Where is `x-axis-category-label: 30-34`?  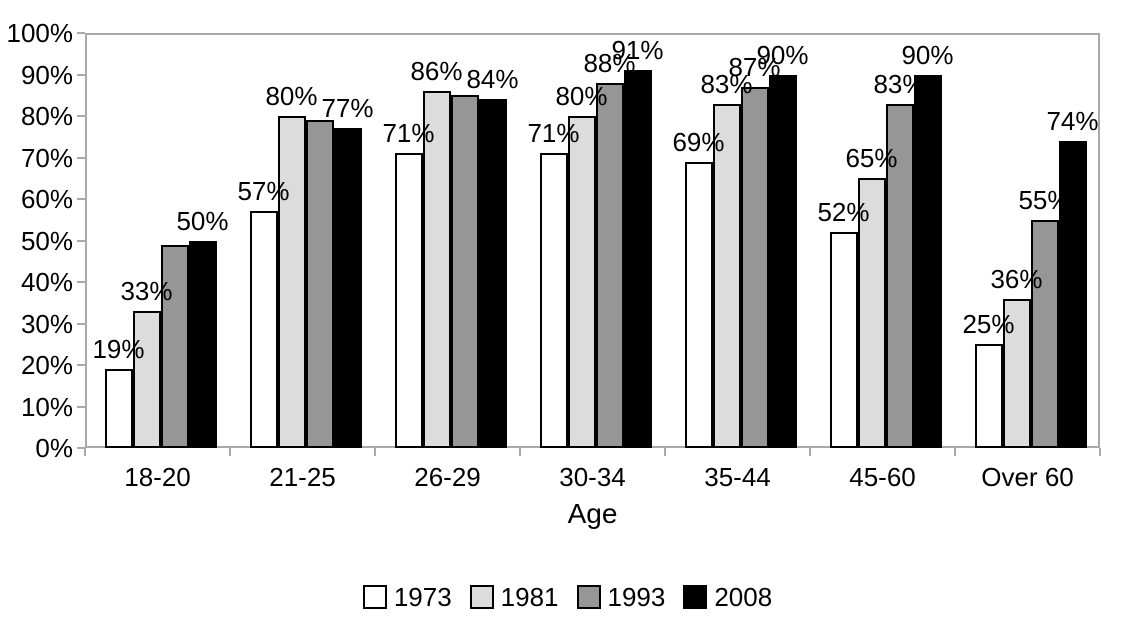
x-axis-category-label: 30-34 is located at coordinates (592, 477).